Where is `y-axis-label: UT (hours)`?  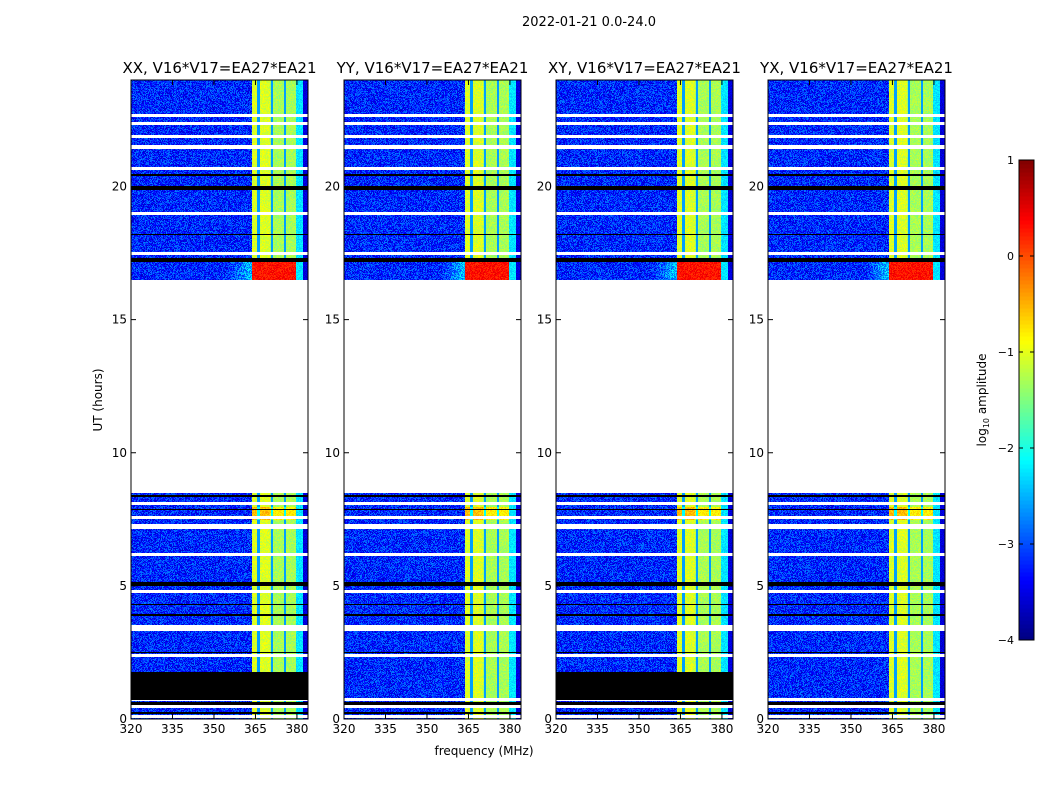
y-axis-label: UT (hours) is located at coordinates (98, 399).